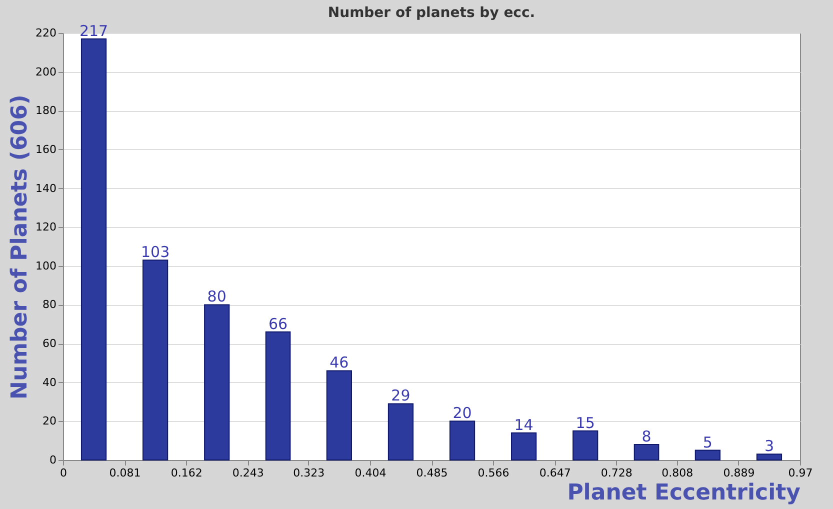  I want to click on x-axis-title: Planet Eccentricity, so click(683, 493).